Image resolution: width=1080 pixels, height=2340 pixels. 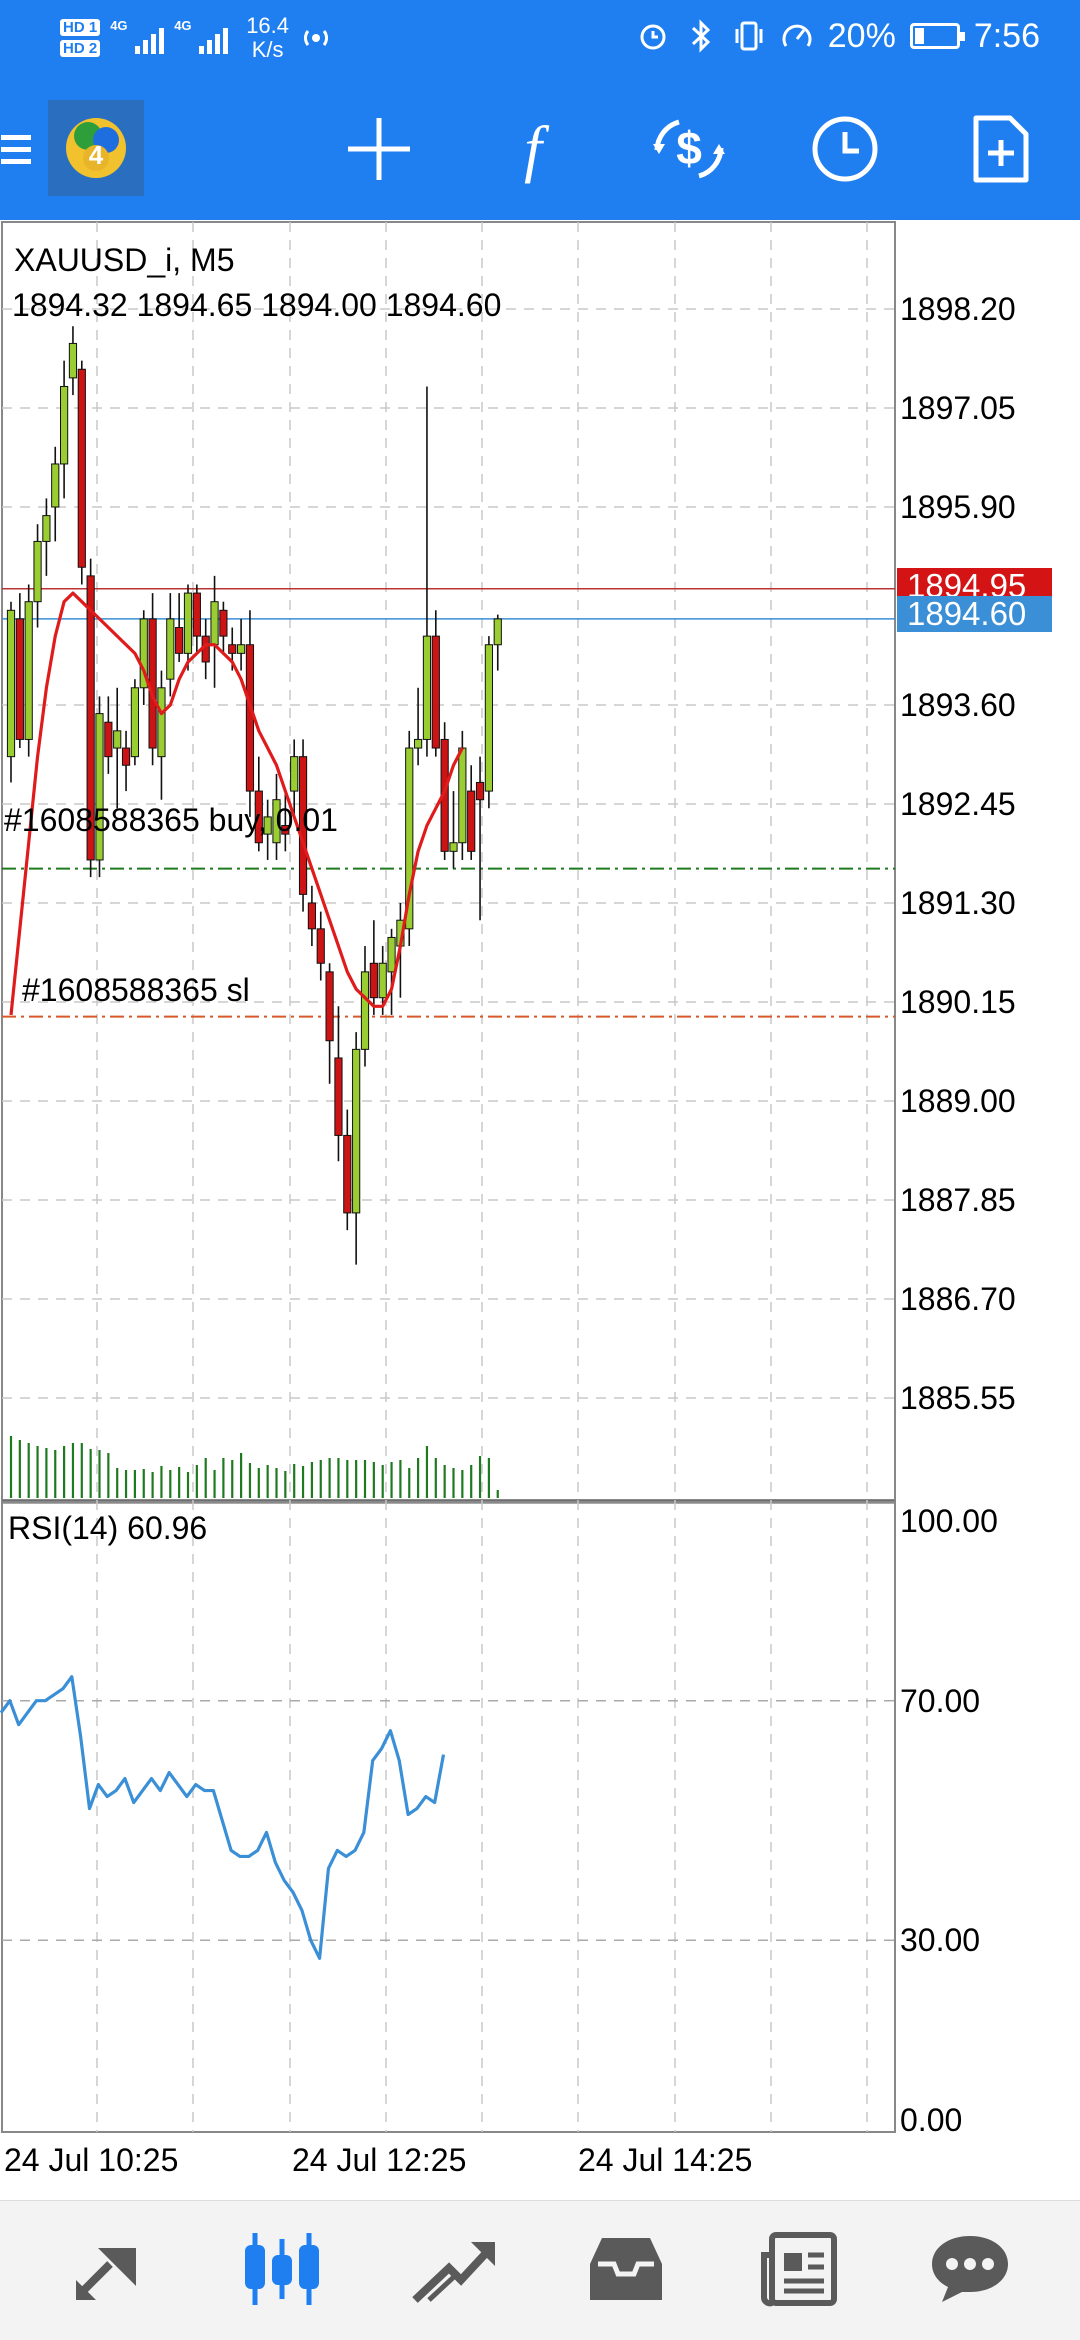 I want to click on price-tick-label: 1885.55, so click(x=958, y=1398).